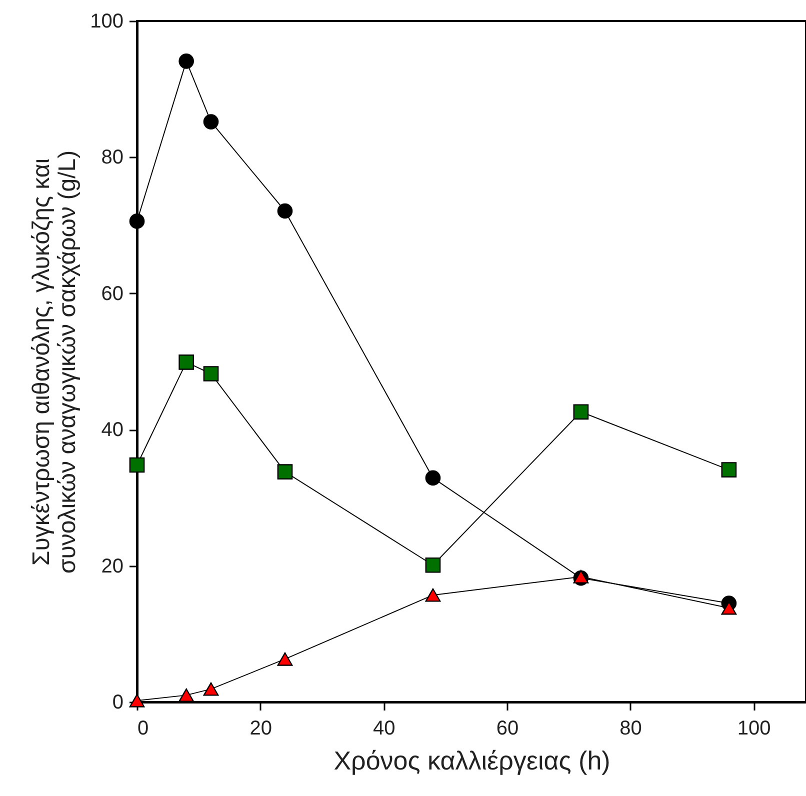 The height and width of the screenshot is (796, 806). What do you see at coordinates (118, 703) in the screenshot?
I see `y-tick-label: 0` at bounding box center [118, 703].